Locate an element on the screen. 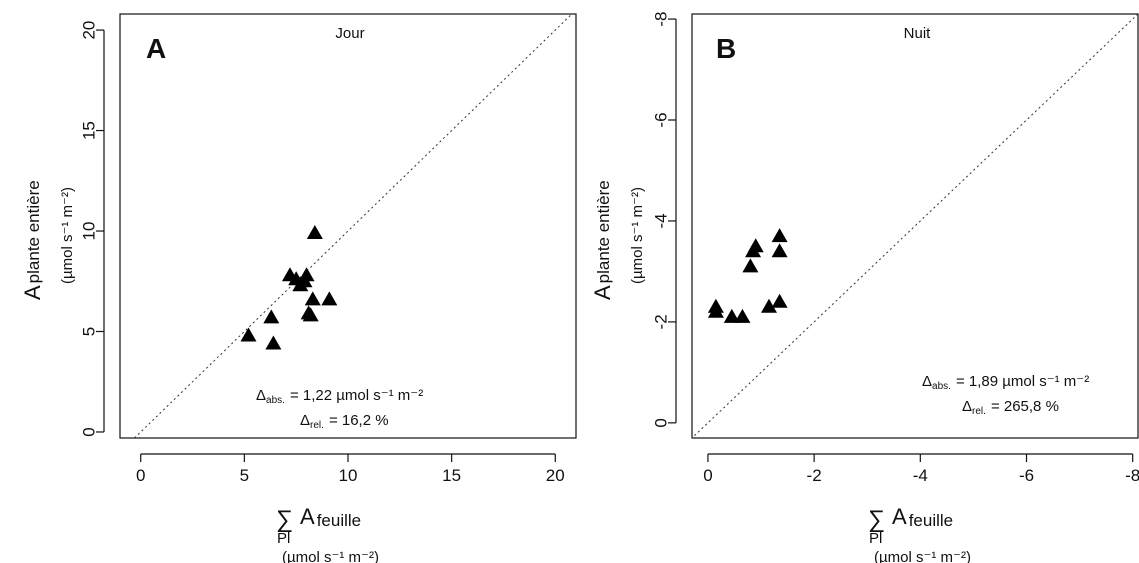  svg-text:Δrel.= 16,2 %: Δrel. = 16,2 % is located at coordinates (344, 421).